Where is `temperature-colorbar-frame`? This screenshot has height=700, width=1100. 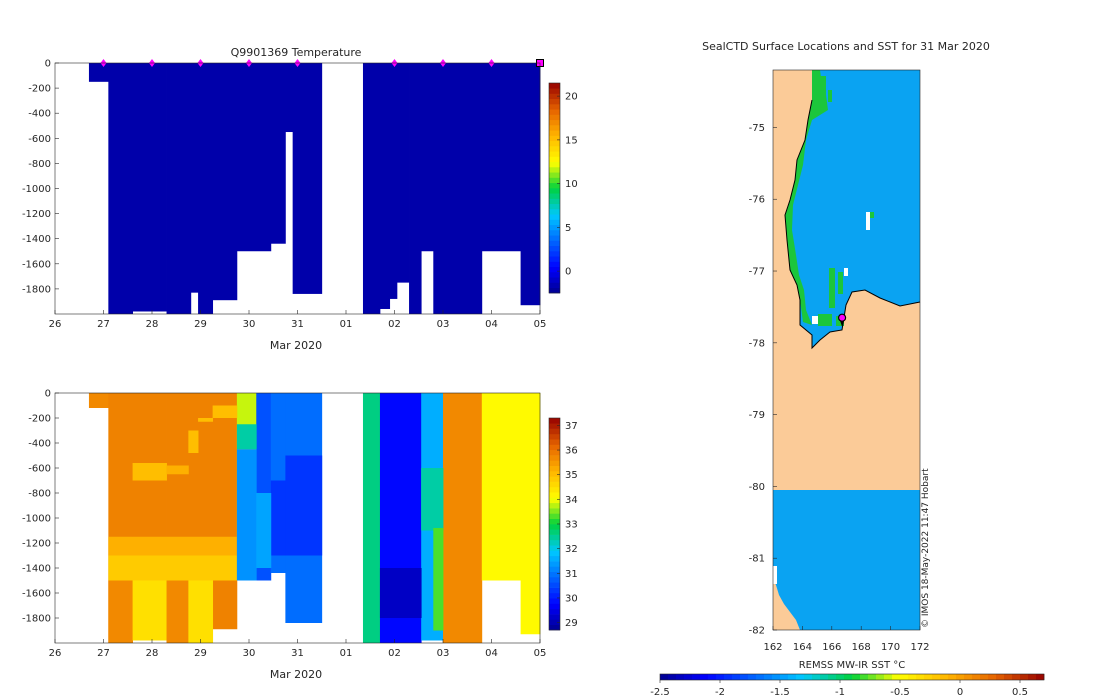
temperature-colorbar-frame is located at coordinates (554, 188).